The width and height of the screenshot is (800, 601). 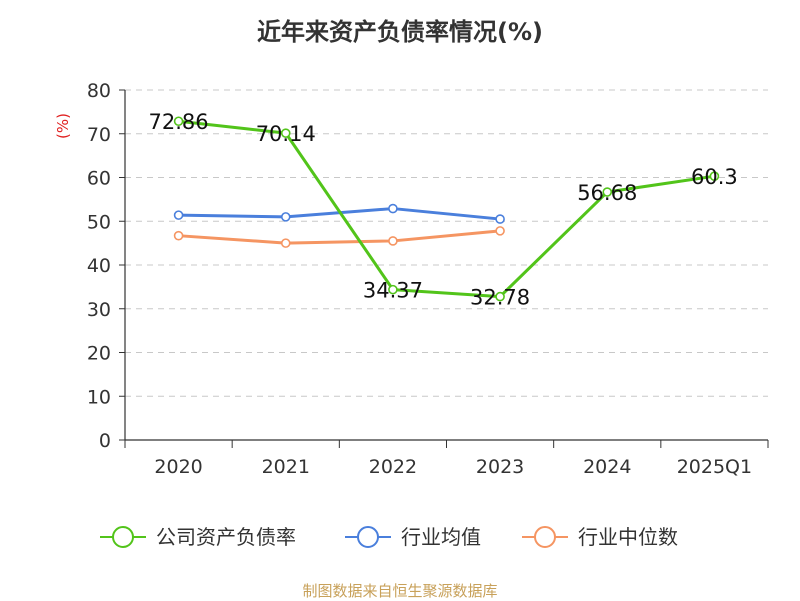 I want to click on data-label: 34.37, so click(x=393, y=291).